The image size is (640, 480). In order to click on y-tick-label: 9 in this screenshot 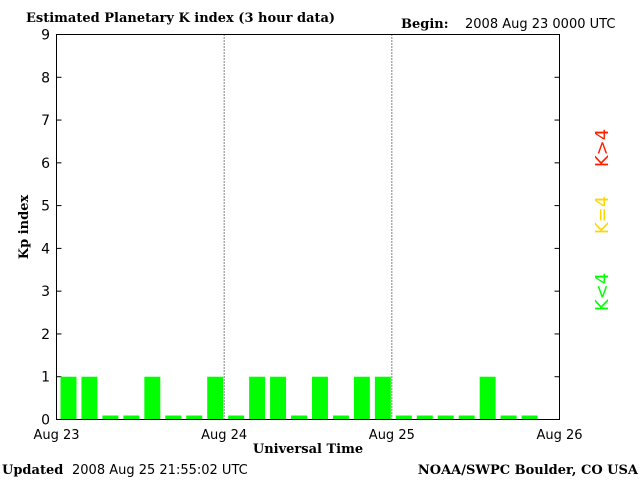, I will do `click(45, 36)`.